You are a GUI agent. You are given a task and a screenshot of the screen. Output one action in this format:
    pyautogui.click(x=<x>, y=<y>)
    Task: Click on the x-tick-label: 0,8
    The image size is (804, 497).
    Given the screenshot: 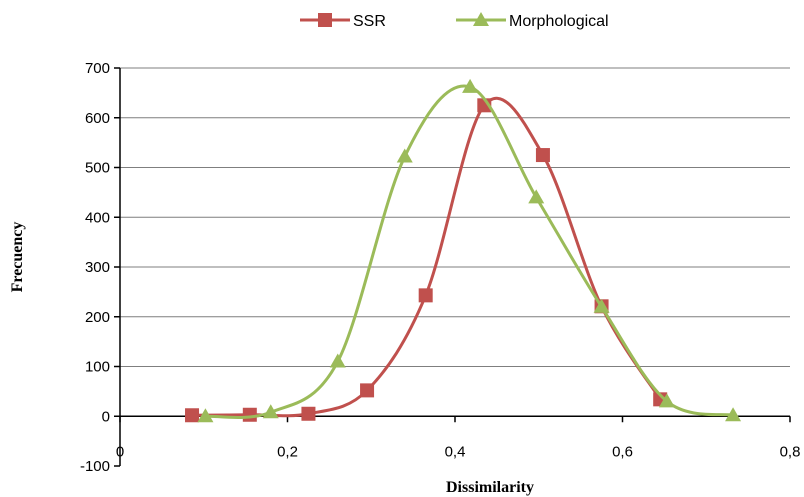 What is the action you would take?
    pyautogui.click(x=790, y=451)
    